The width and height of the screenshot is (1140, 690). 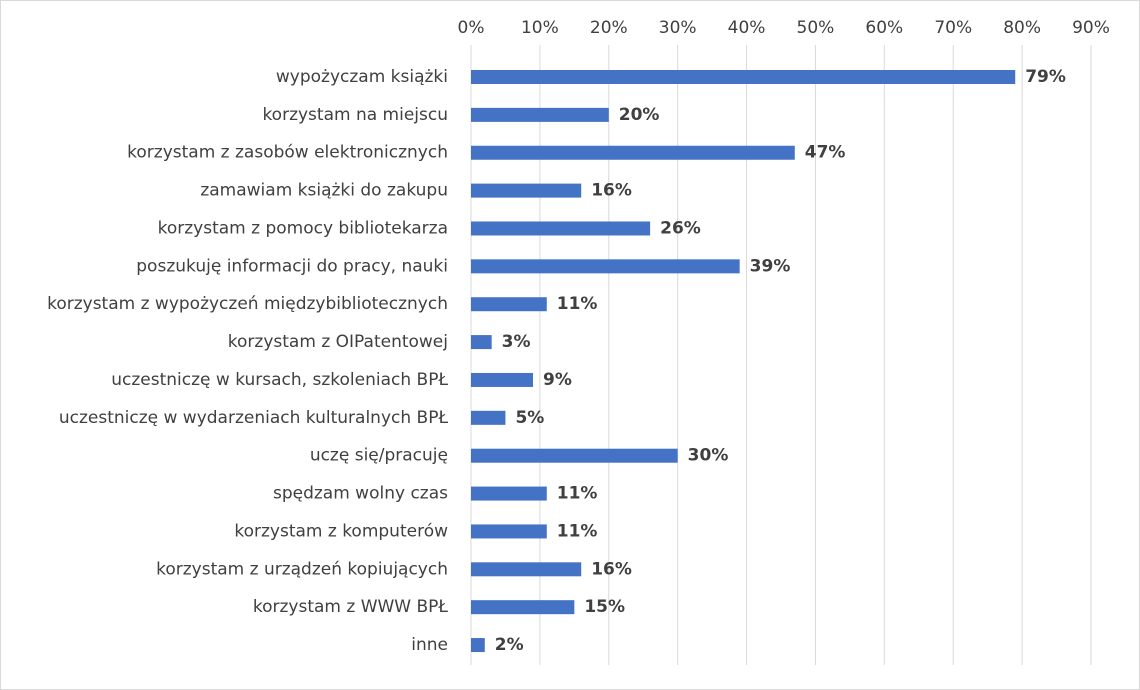 What do you see at coordinates (471, 28) in the screenshot?
I see `x-tick-label: 0%` at bounding box center [471, 28].